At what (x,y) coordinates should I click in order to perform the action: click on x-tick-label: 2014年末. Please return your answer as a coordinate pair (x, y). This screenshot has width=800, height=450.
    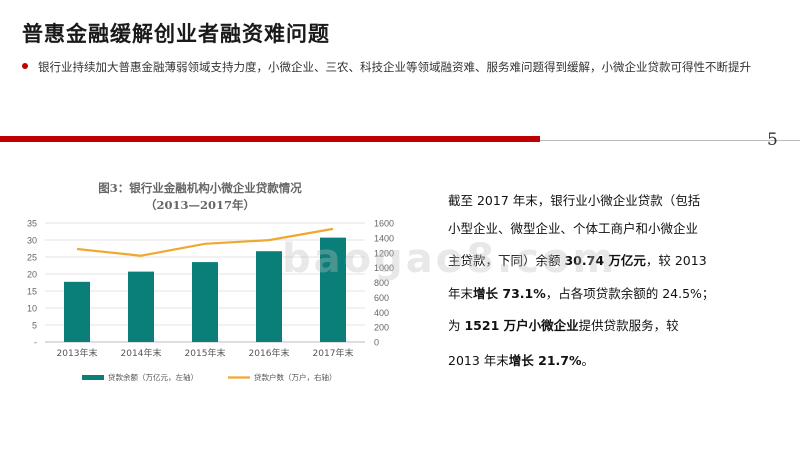
    Looking at the image, I should click on (141, 353).